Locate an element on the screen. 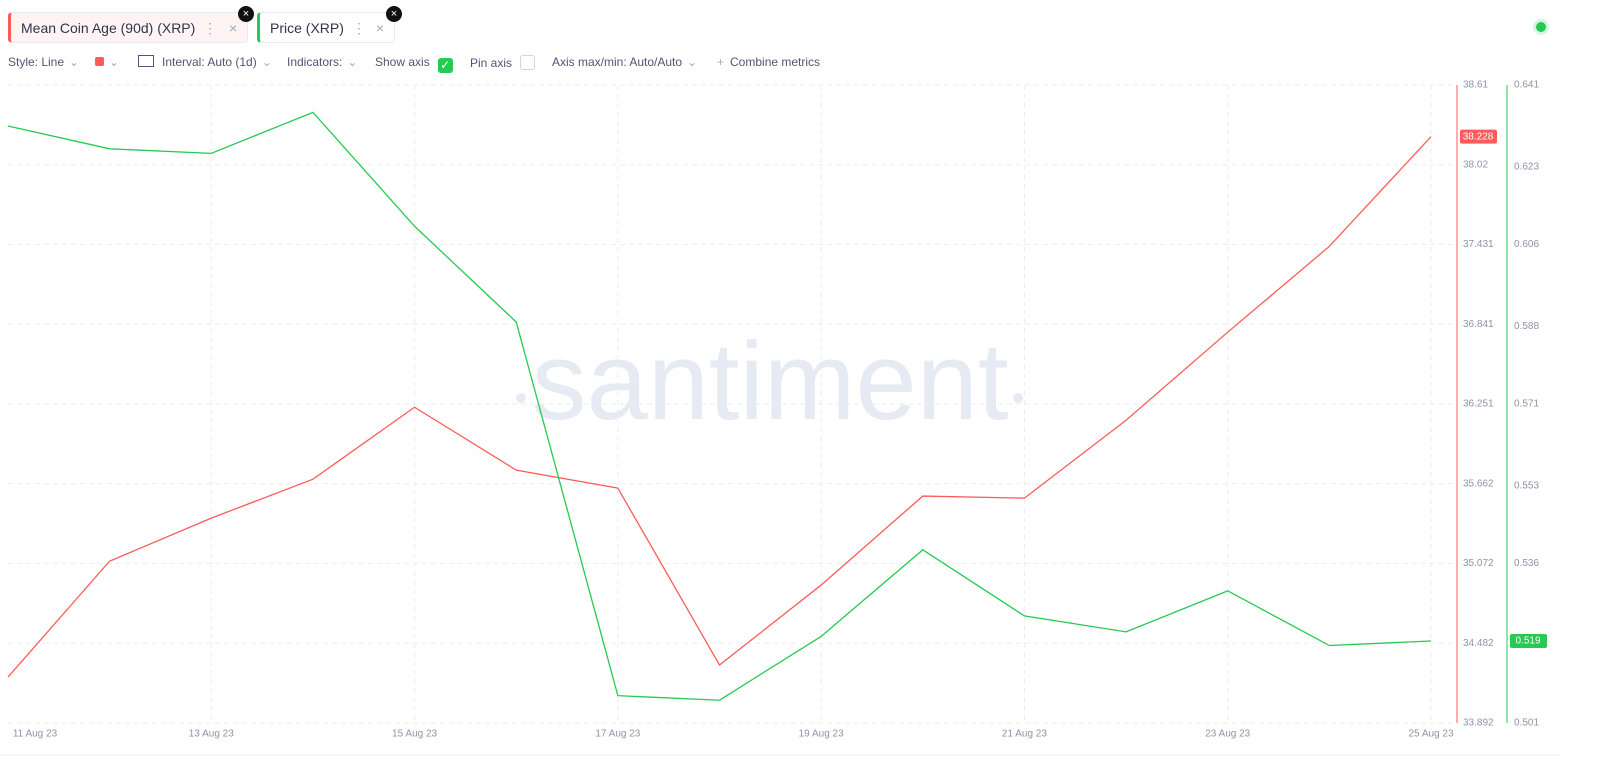 This screenshot has height=774, width=1600. y-tick-label: 36.251 is located at coordinates (1478, 404).